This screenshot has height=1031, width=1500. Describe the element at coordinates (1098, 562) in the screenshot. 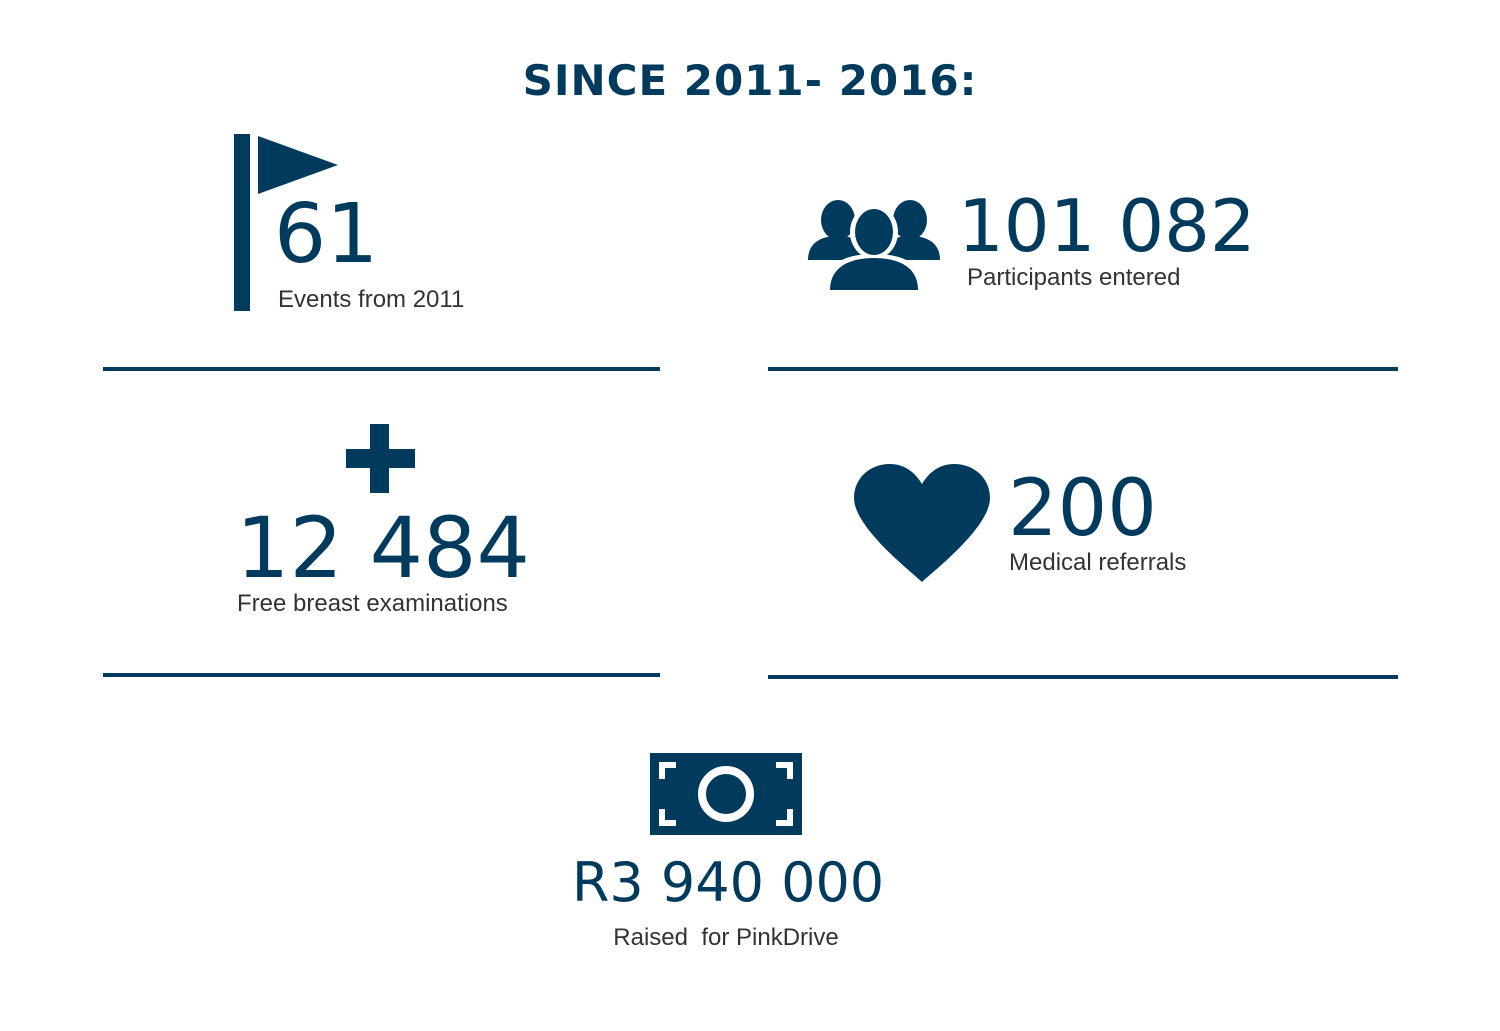

I see `referrals-label: Medical referrals` at that location.